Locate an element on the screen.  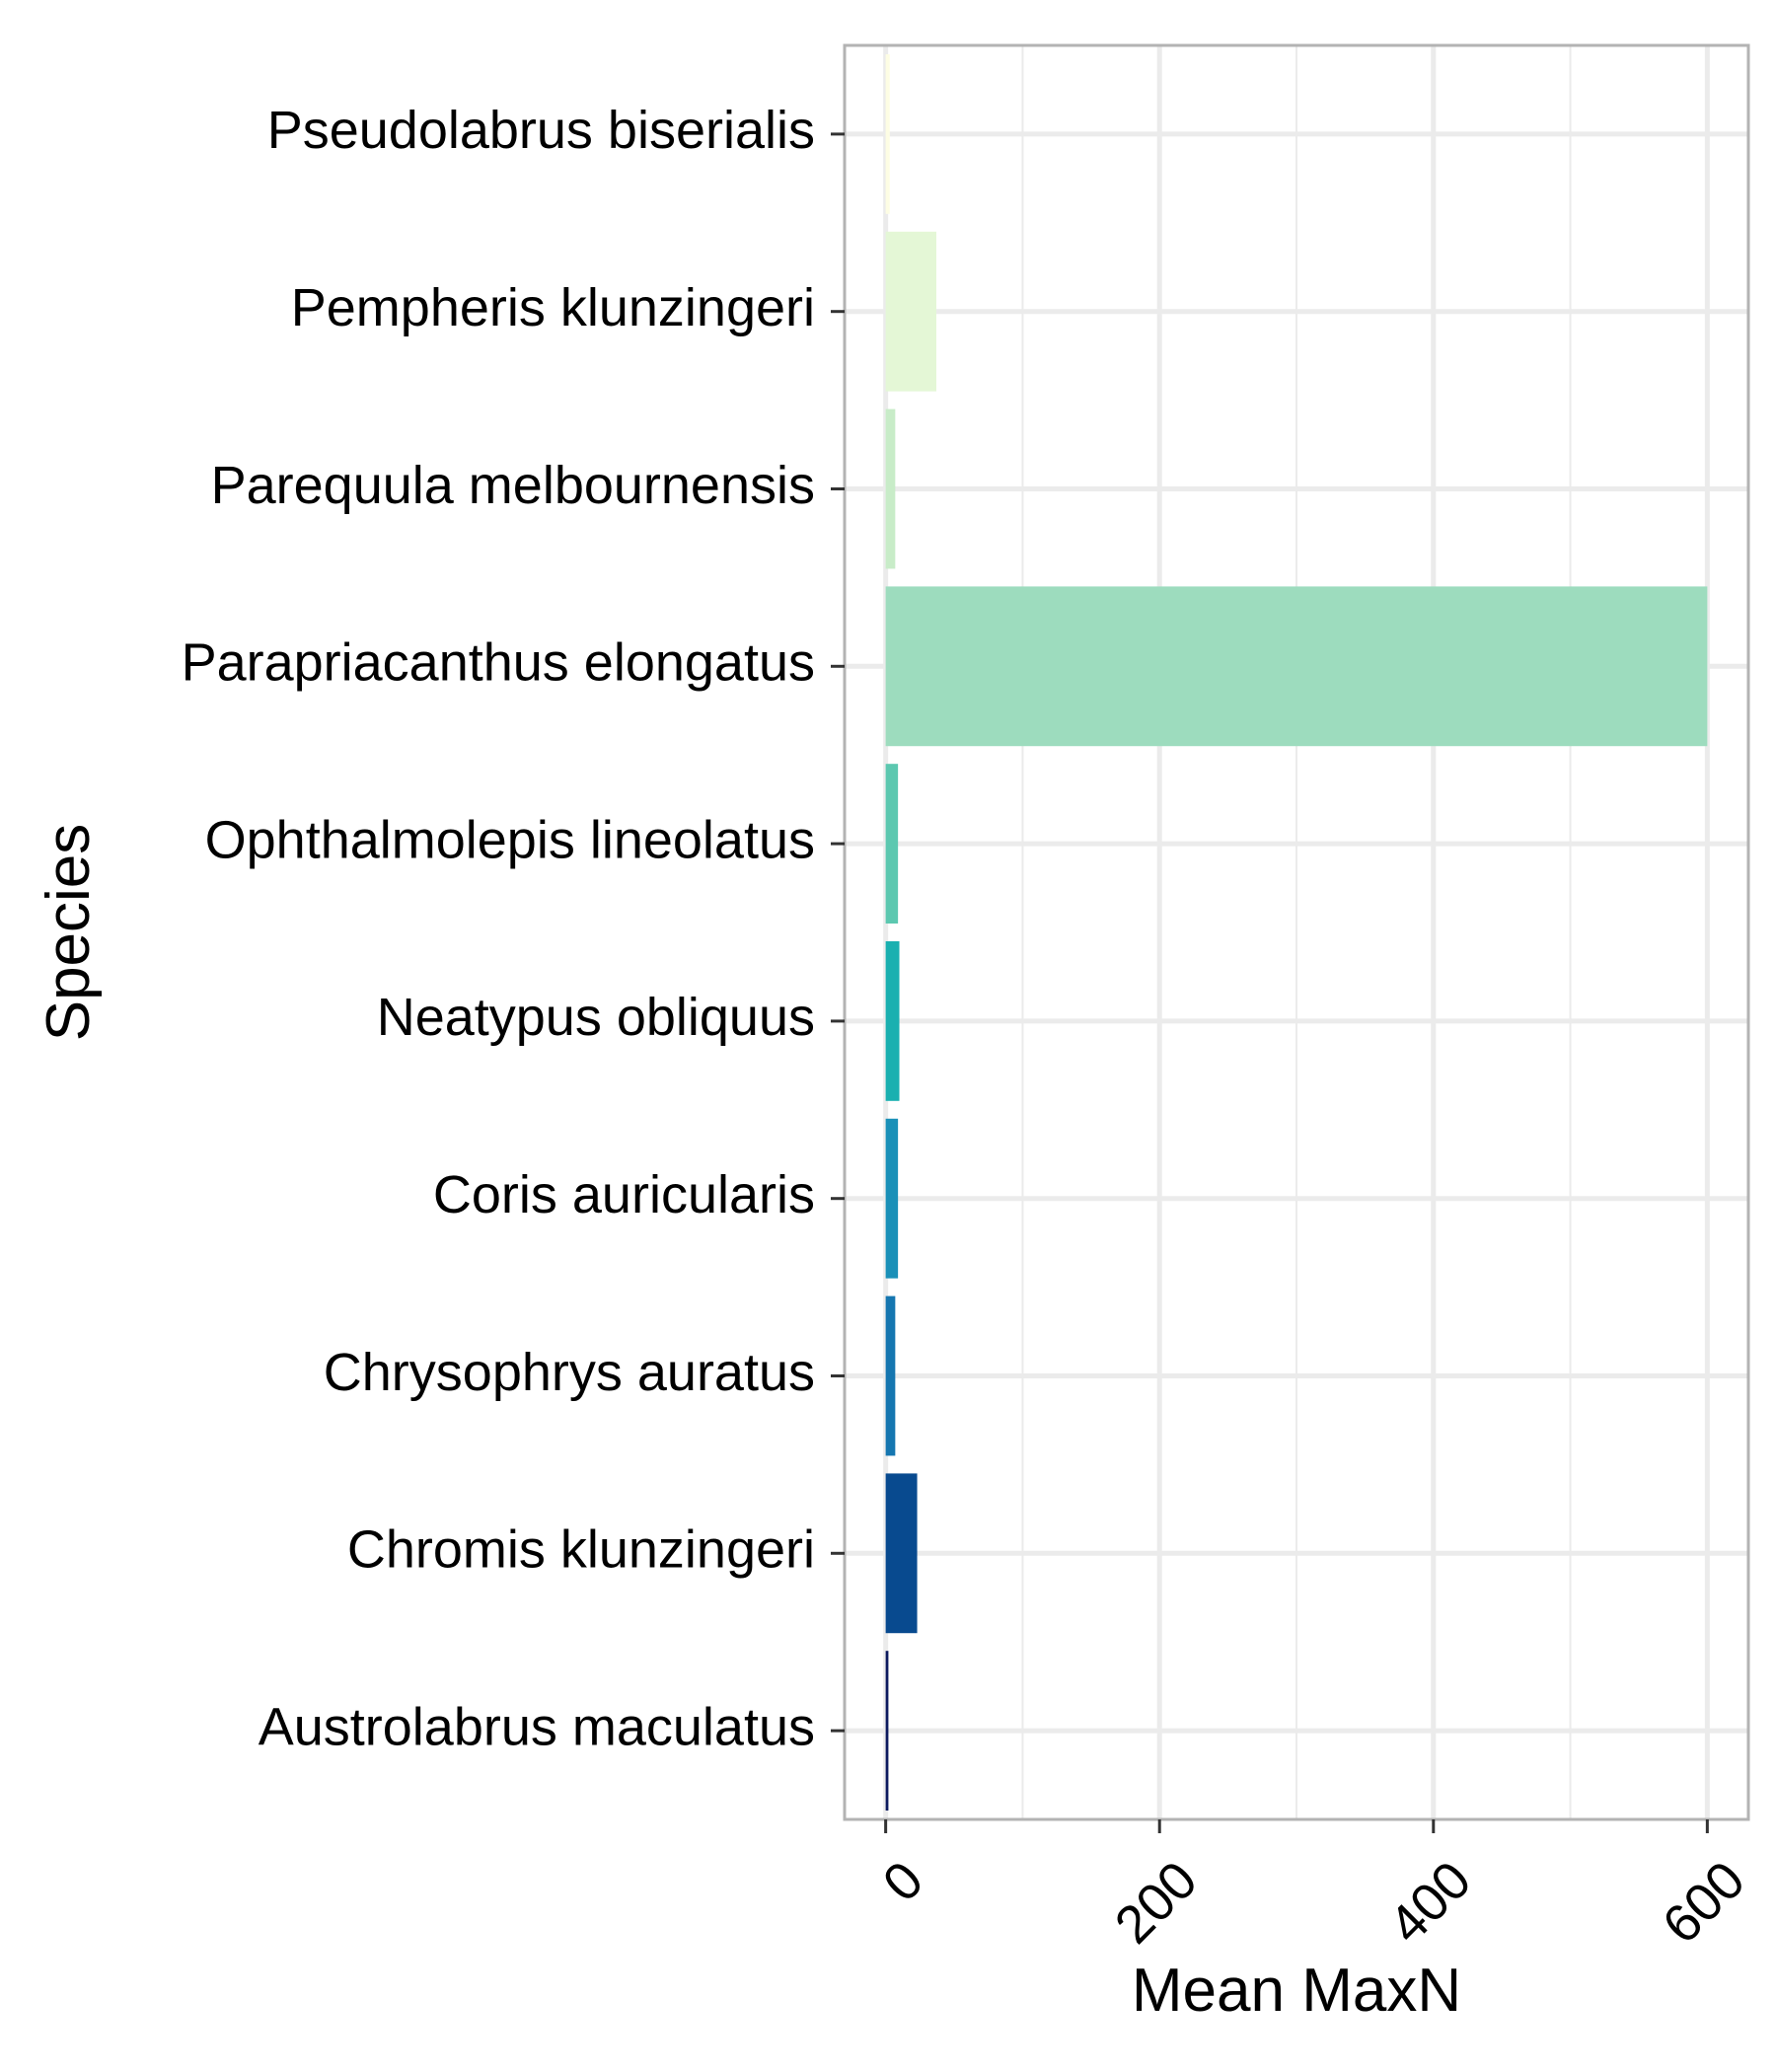
x-tick-label: 400 is located at coordinates (1430, 1903).